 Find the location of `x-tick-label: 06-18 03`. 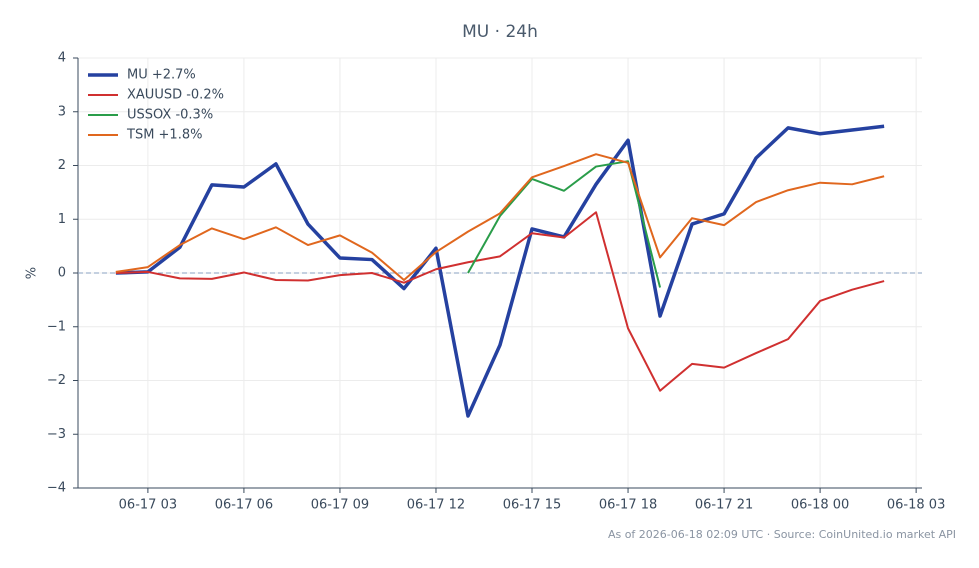

x-tick-label: 06-18 03 is located at coordinates (916, 505).